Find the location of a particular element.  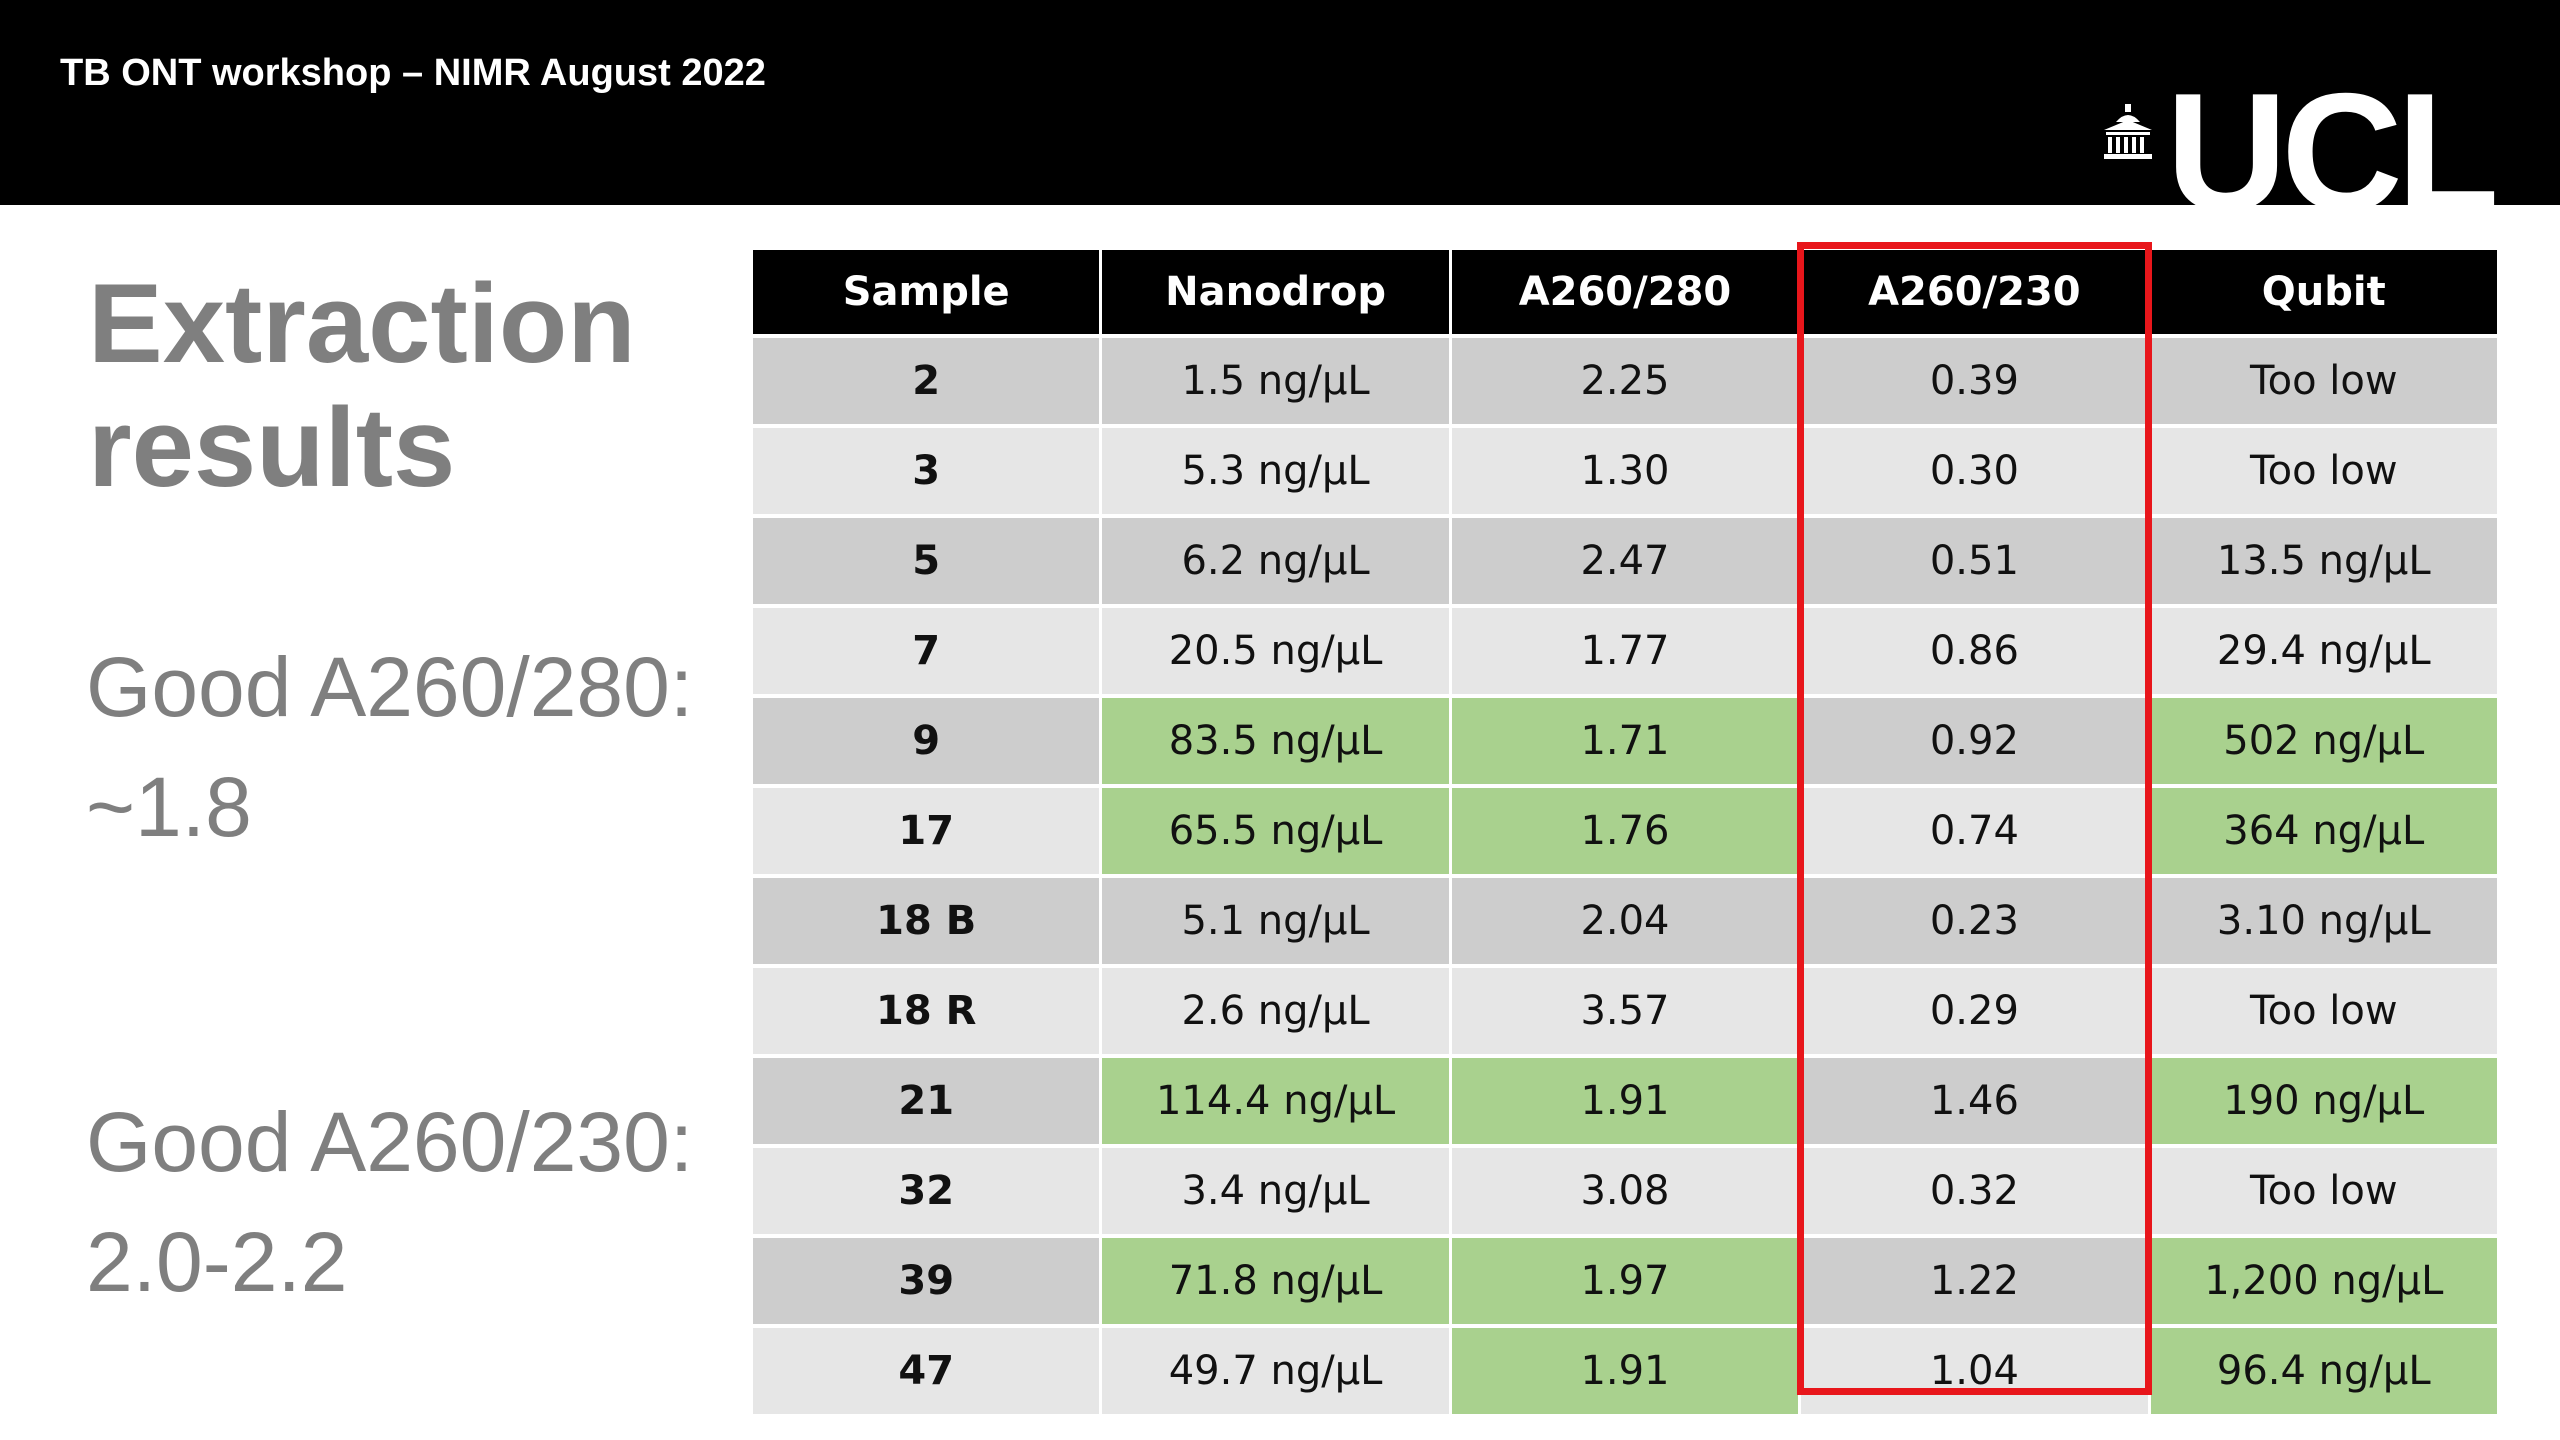

note-a260-230-value: 2.0-2.2 is located at coordinates (217, 1262).